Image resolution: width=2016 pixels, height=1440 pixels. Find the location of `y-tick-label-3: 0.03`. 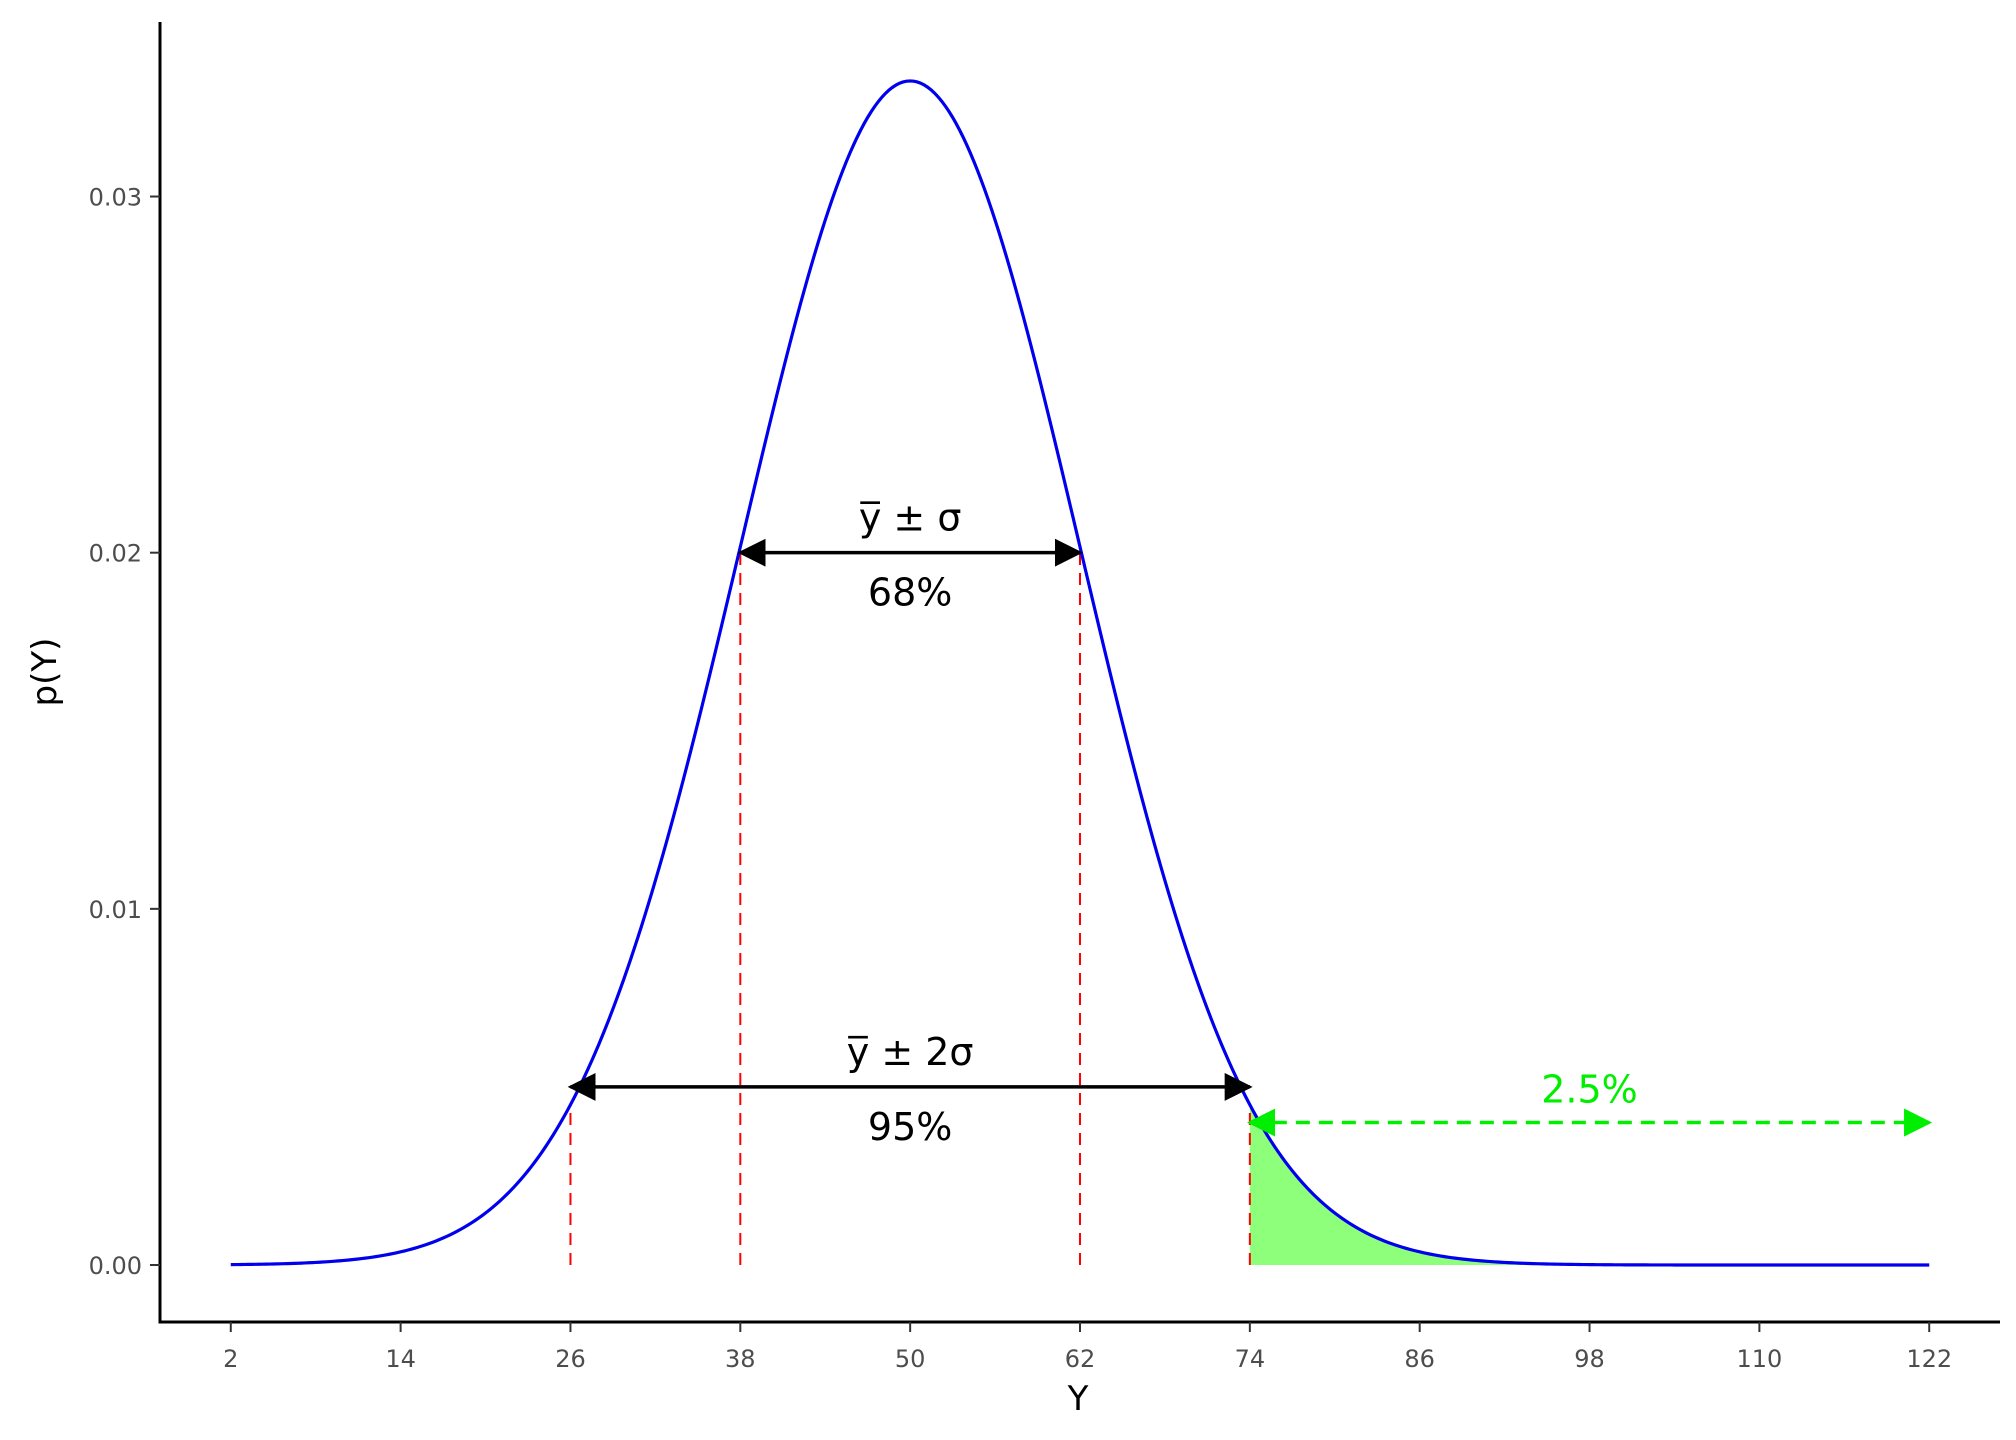

y-tick-label-3: 0.03 is located at coordinates (115, 198).